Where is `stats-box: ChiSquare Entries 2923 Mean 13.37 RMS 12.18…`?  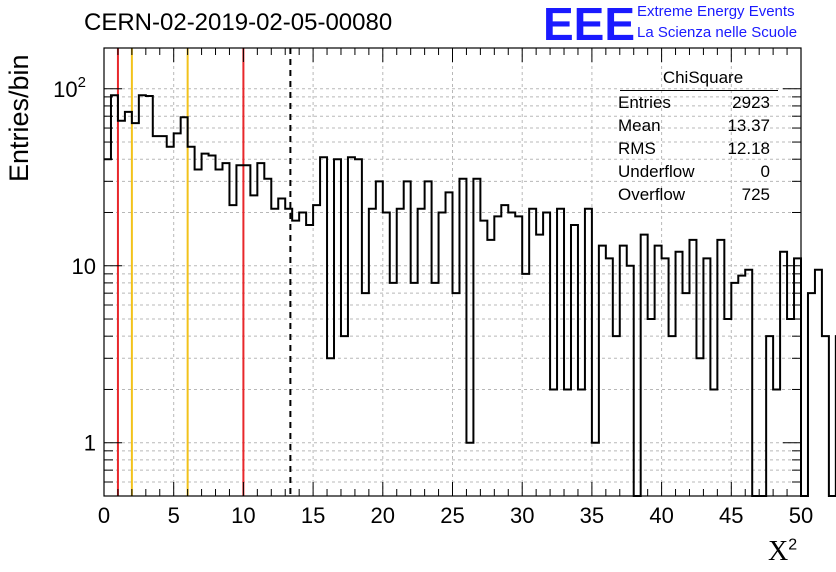
stats-box: ChiSquare Entries 2923 Mean 13.37 RMS 12.18… is located at coordinates (696, 136).